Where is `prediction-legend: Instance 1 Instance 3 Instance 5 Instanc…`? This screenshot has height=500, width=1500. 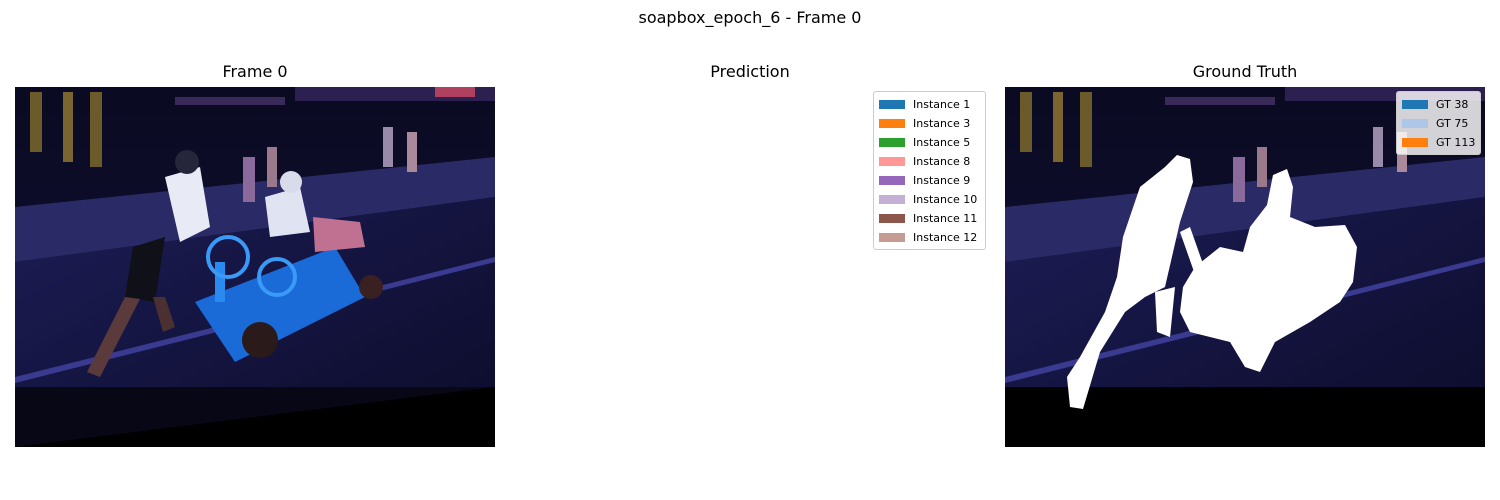 prediction-legend: Instance 1 Instance 3 Instance 5 Instanc… is located at coordinates (929, 170).